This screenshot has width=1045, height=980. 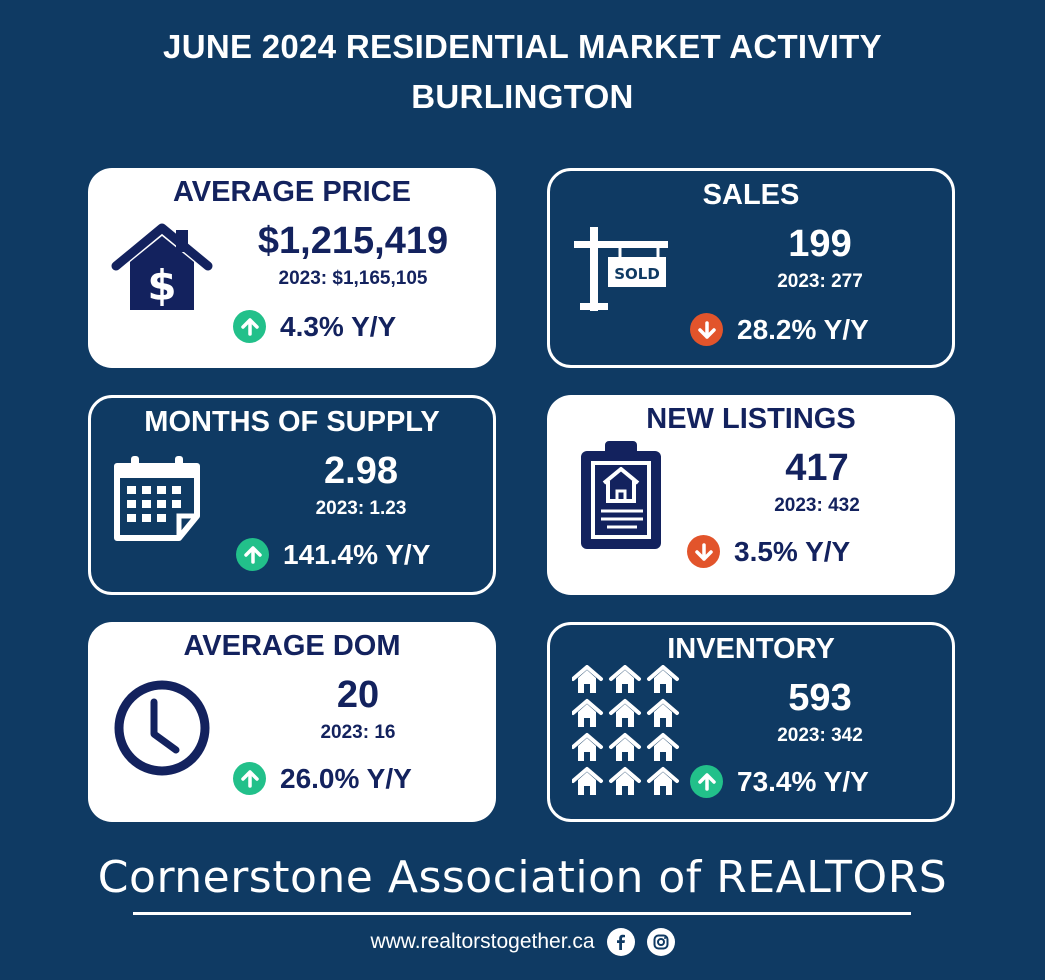 I want to click on facebook-icon, so click(x=620, y=942).